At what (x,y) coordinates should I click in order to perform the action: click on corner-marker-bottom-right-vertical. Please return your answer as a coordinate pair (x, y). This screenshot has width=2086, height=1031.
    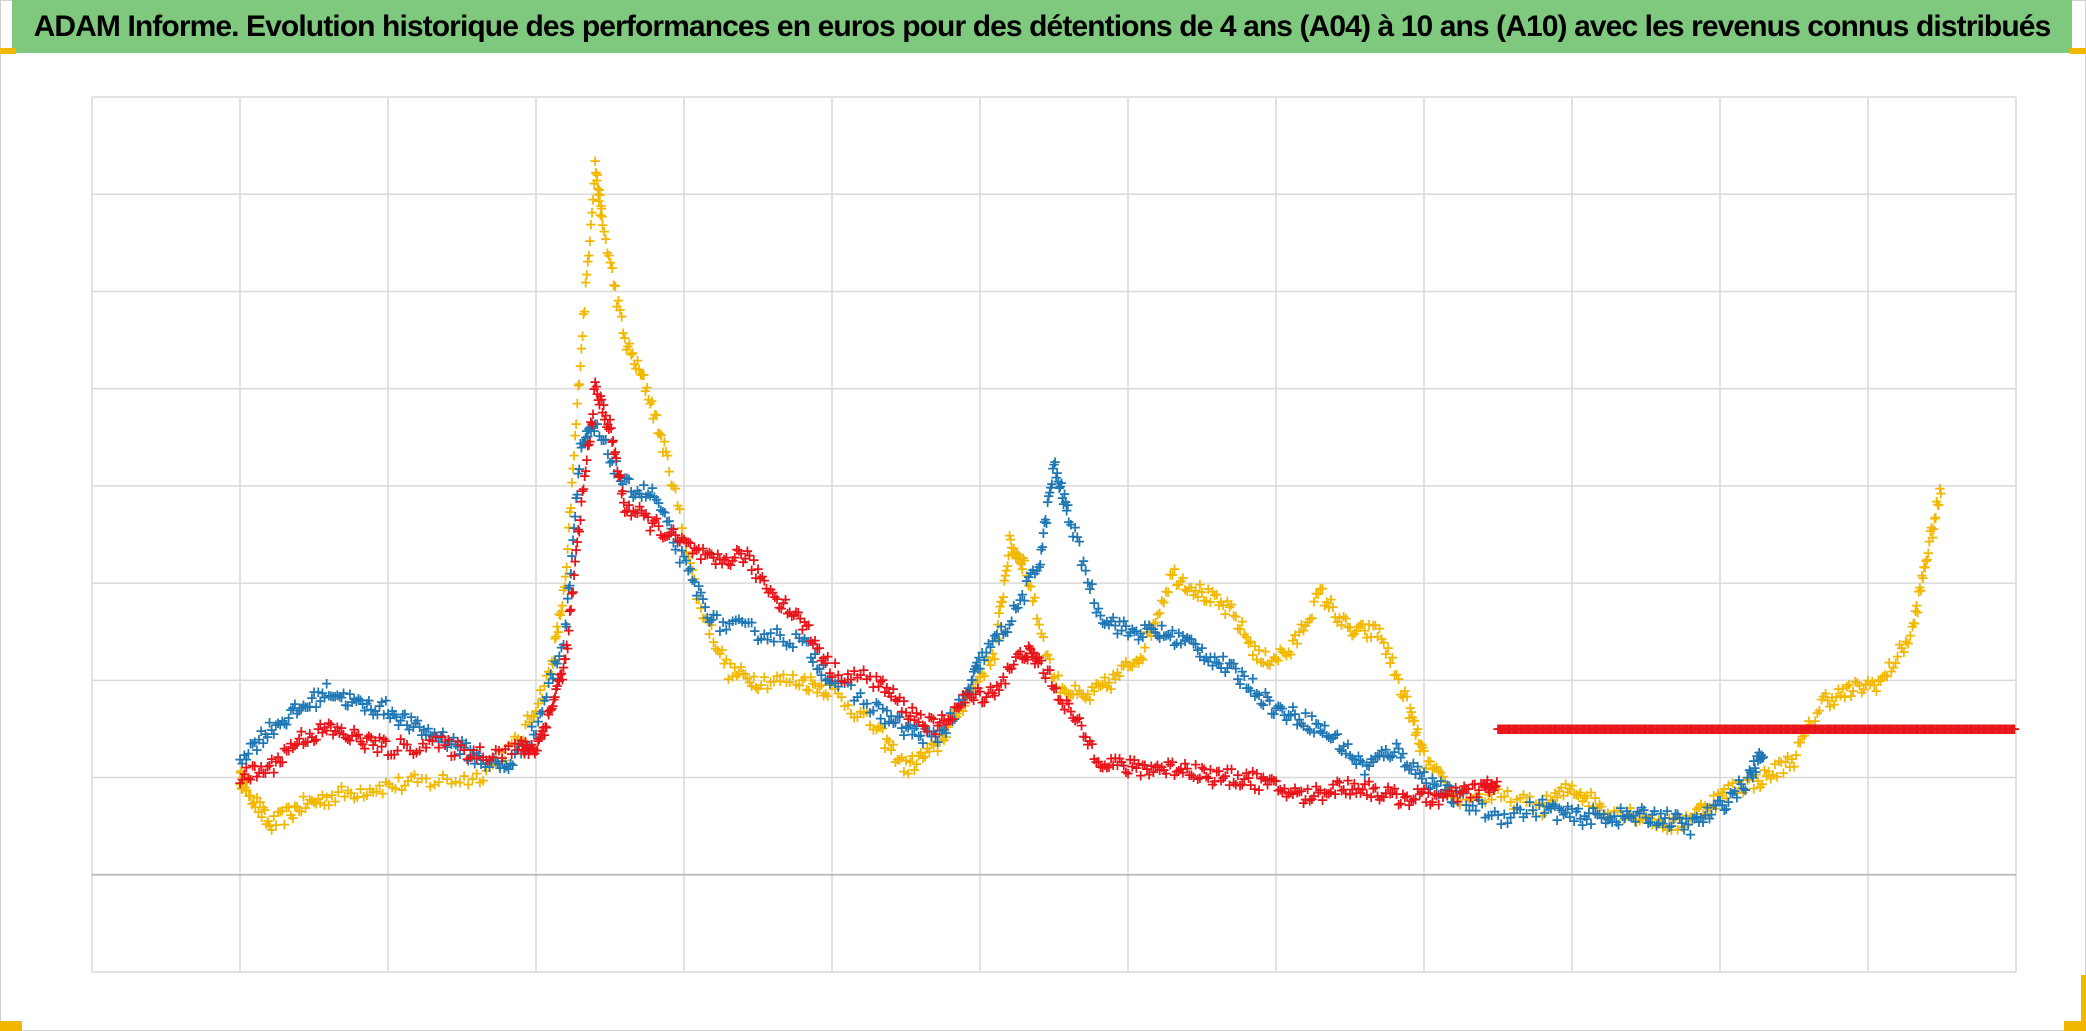
    Looking at the image, I should click on (2083, 1002).